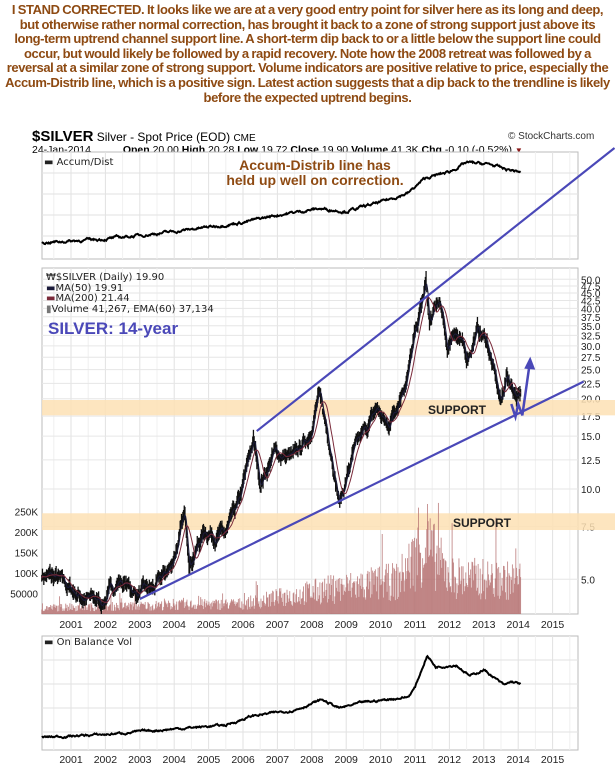 The width and height of the screenshot is (615, 770). I want to click on accum-note-line-2: held up well on correction., so click(315, 180).